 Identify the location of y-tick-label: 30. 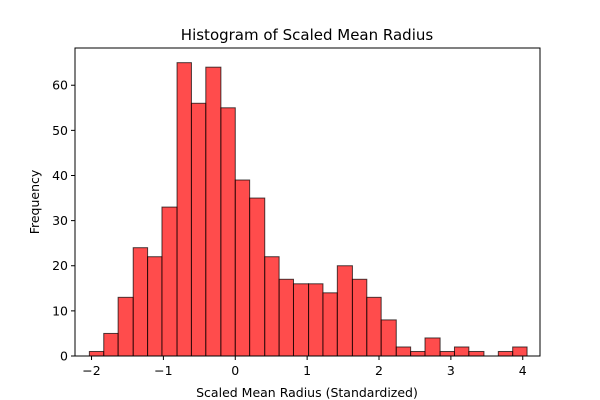
(60, 220).